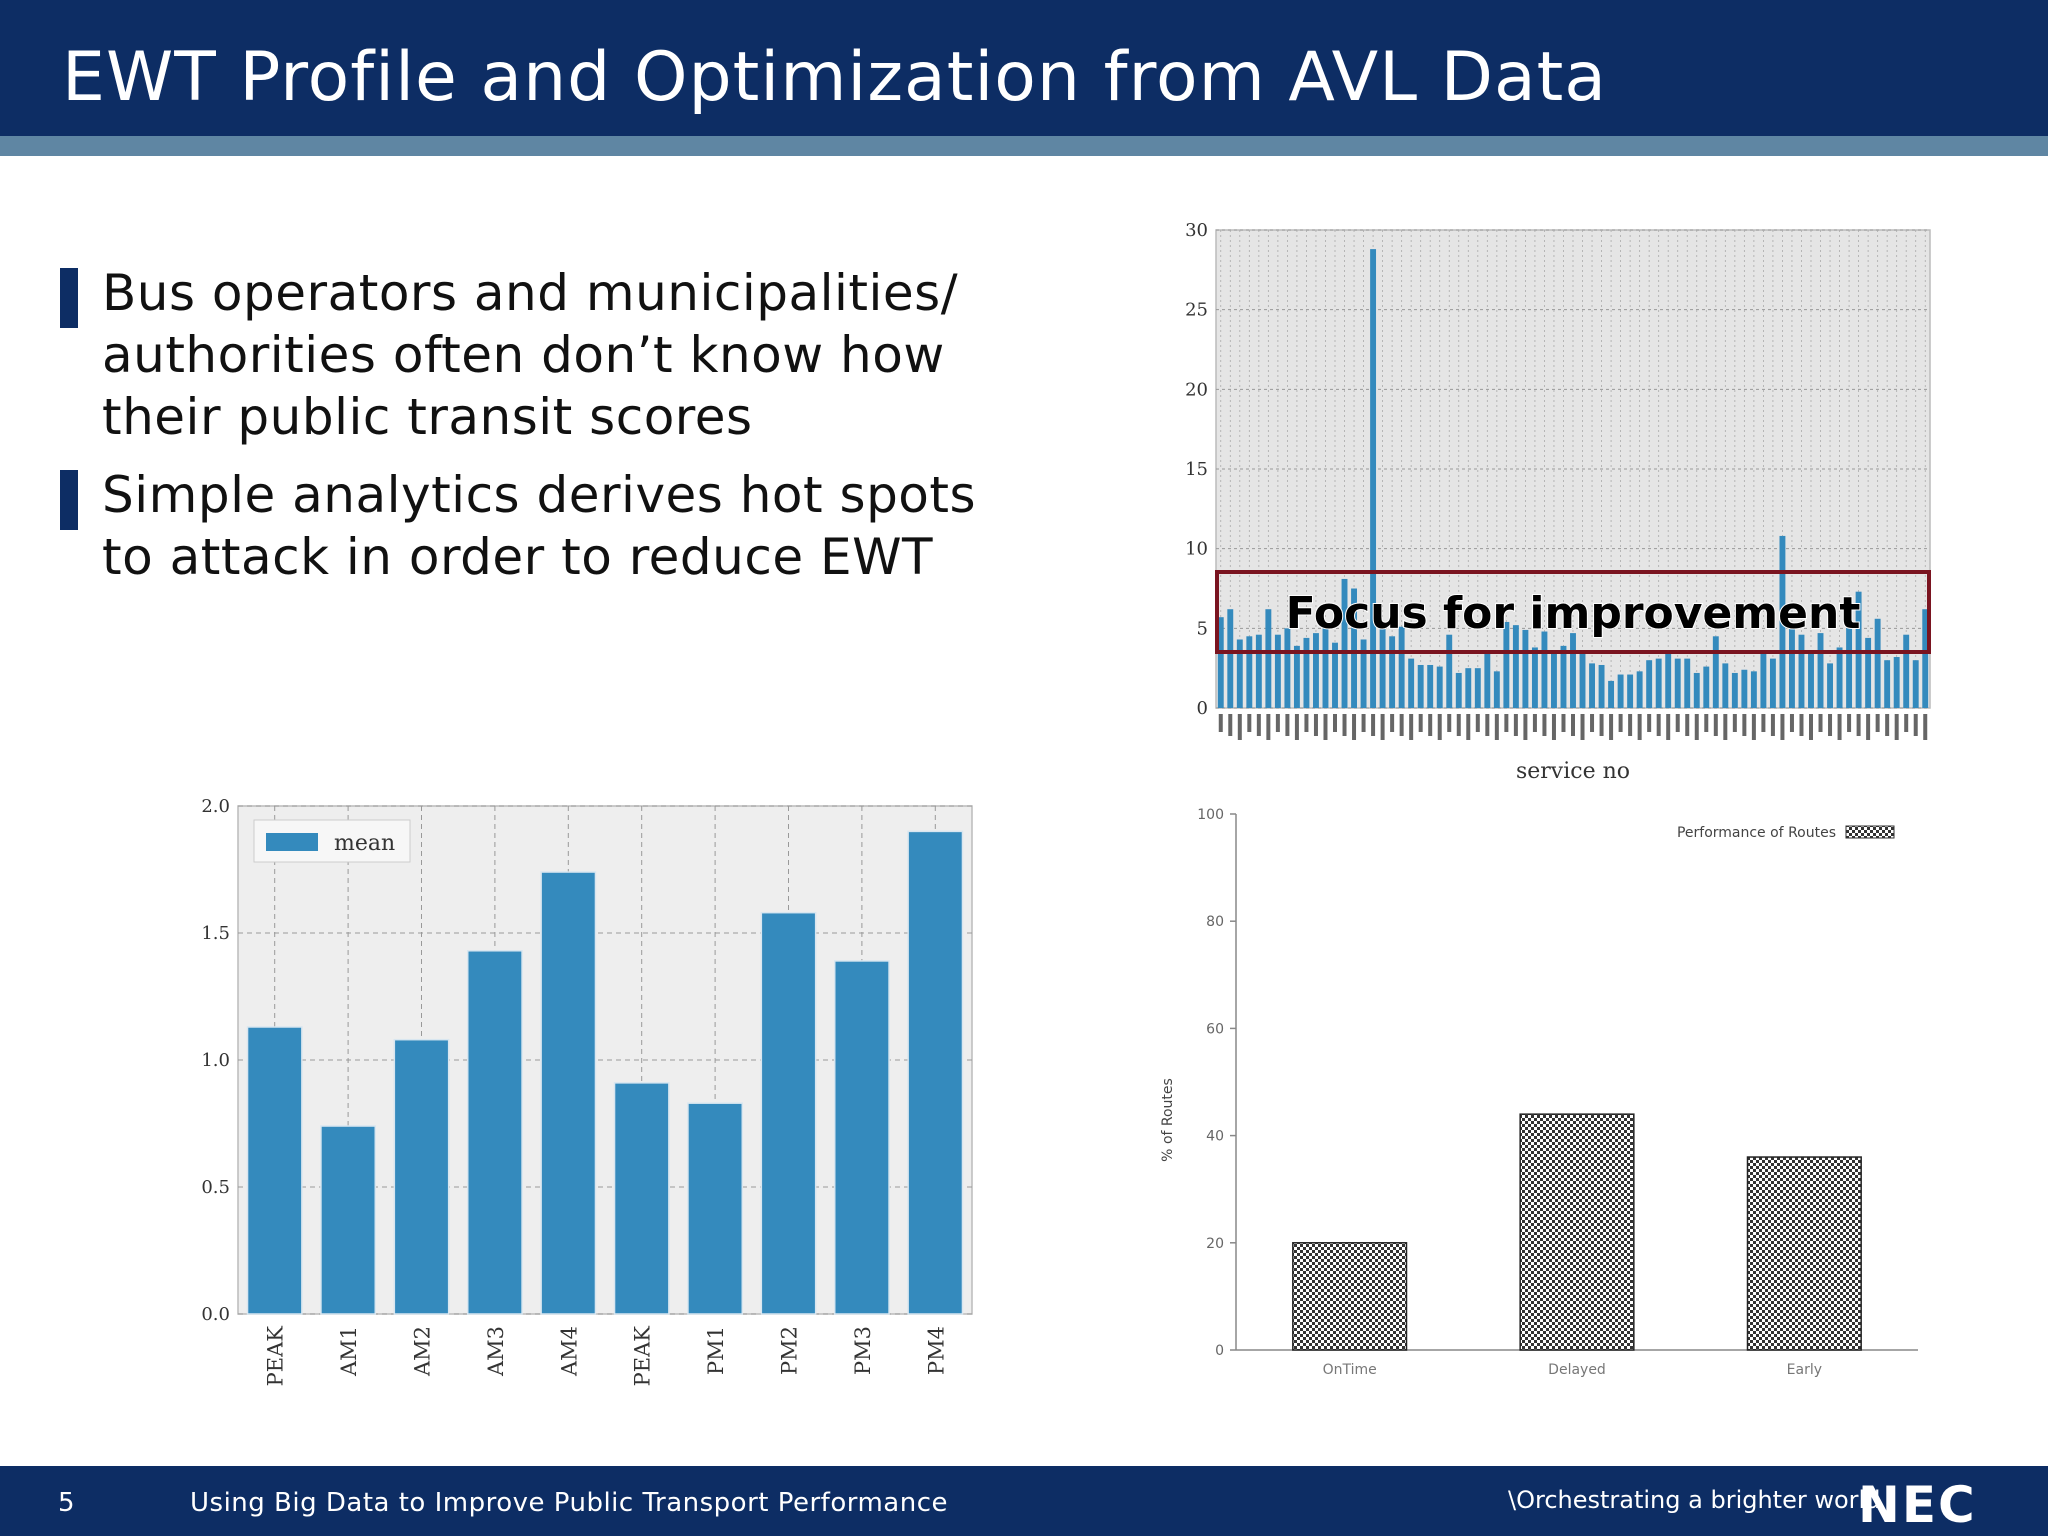 Image resolution: width=2048 pixels, height=1536 pixels. I want to click on focus-callout-label: Focus for improvement, so click(1573, 613).